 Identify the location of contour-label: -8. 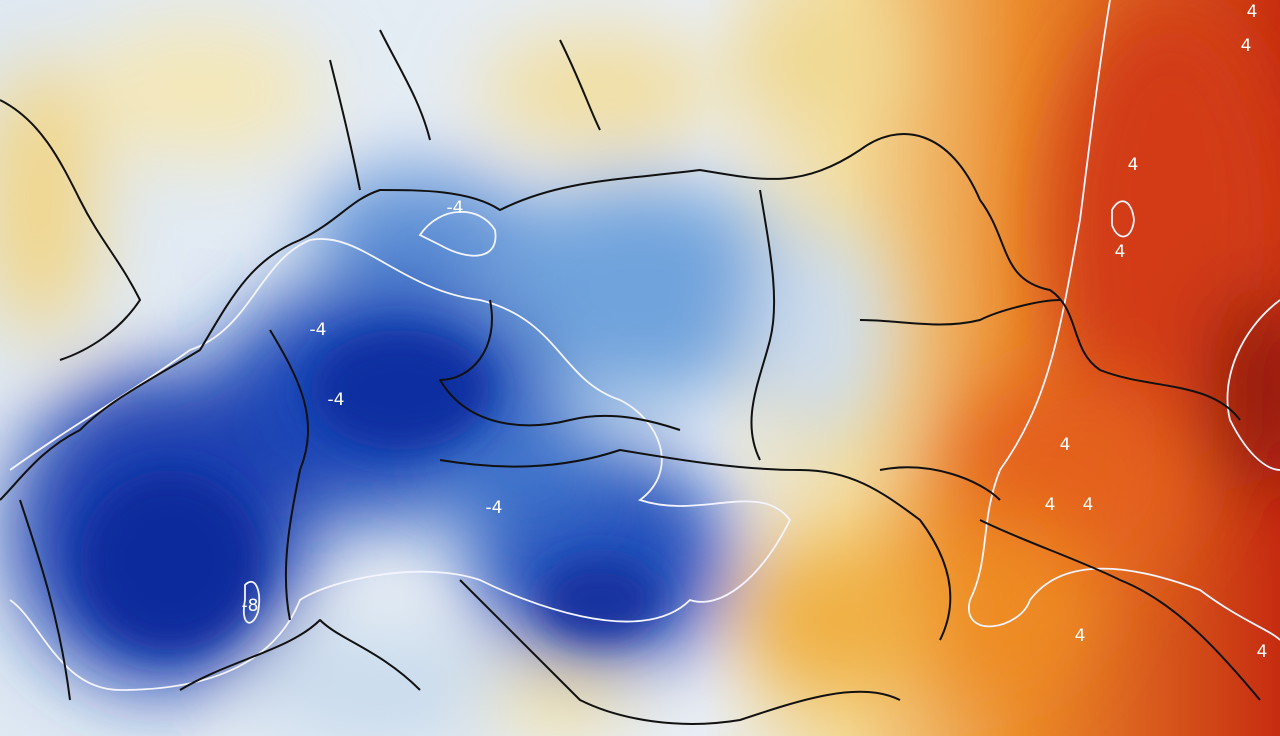
(250, 606).